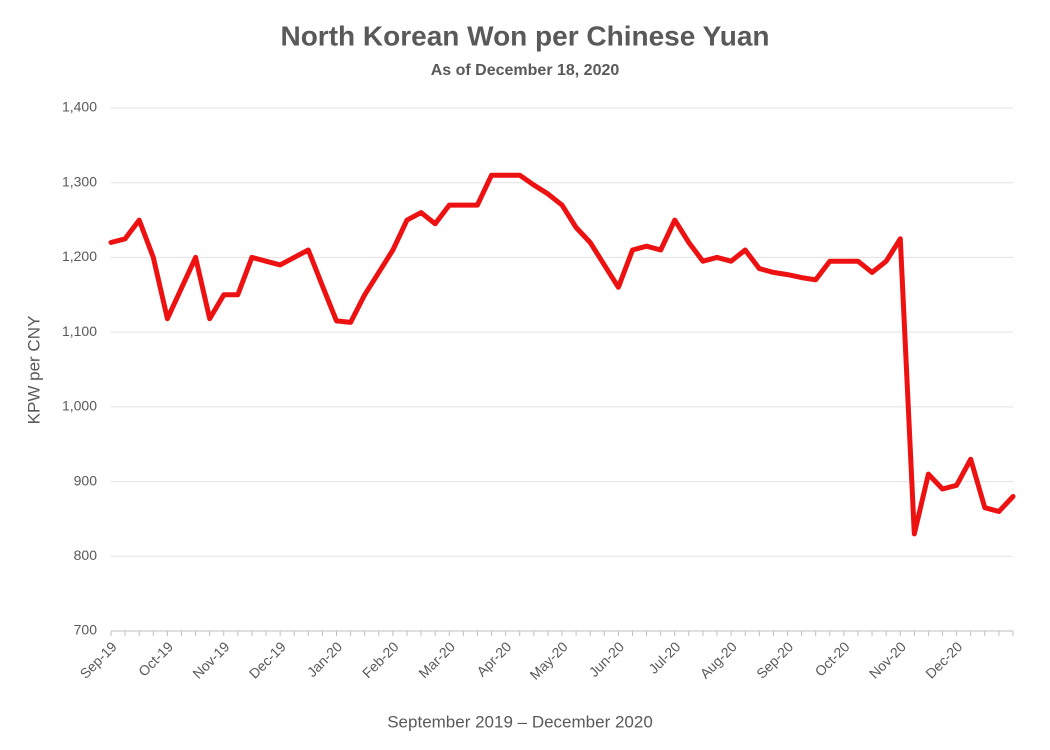 The width and height of the screenshot is (1050, 750). What do you see at coordinates (943, 659) in the screenshot?
I see `x-tick-label: Dec-20` at bounding box center [943, 659].